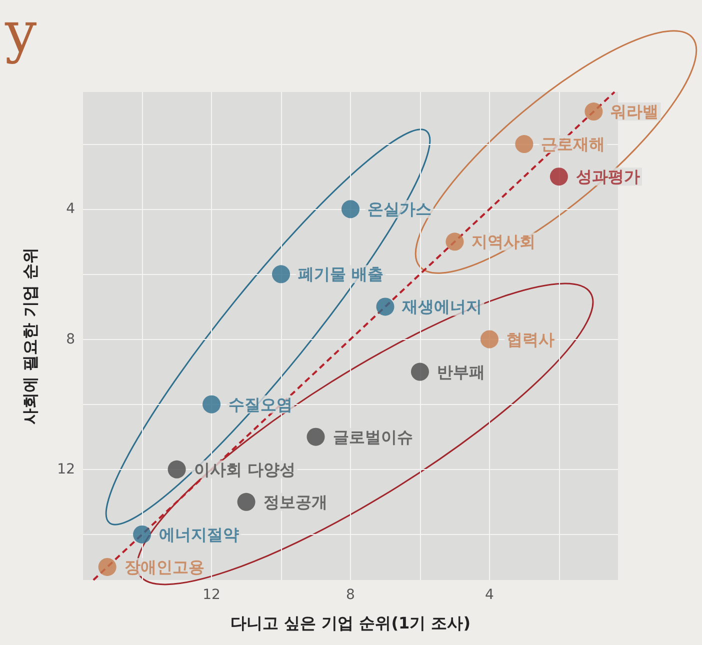 Image resolution: width=702 pixels, height=645 pixels. What do you see at coordinates (260, 404) in the screenshot?
I see `annotation: 수질오염` at bounding box center [260, 404].